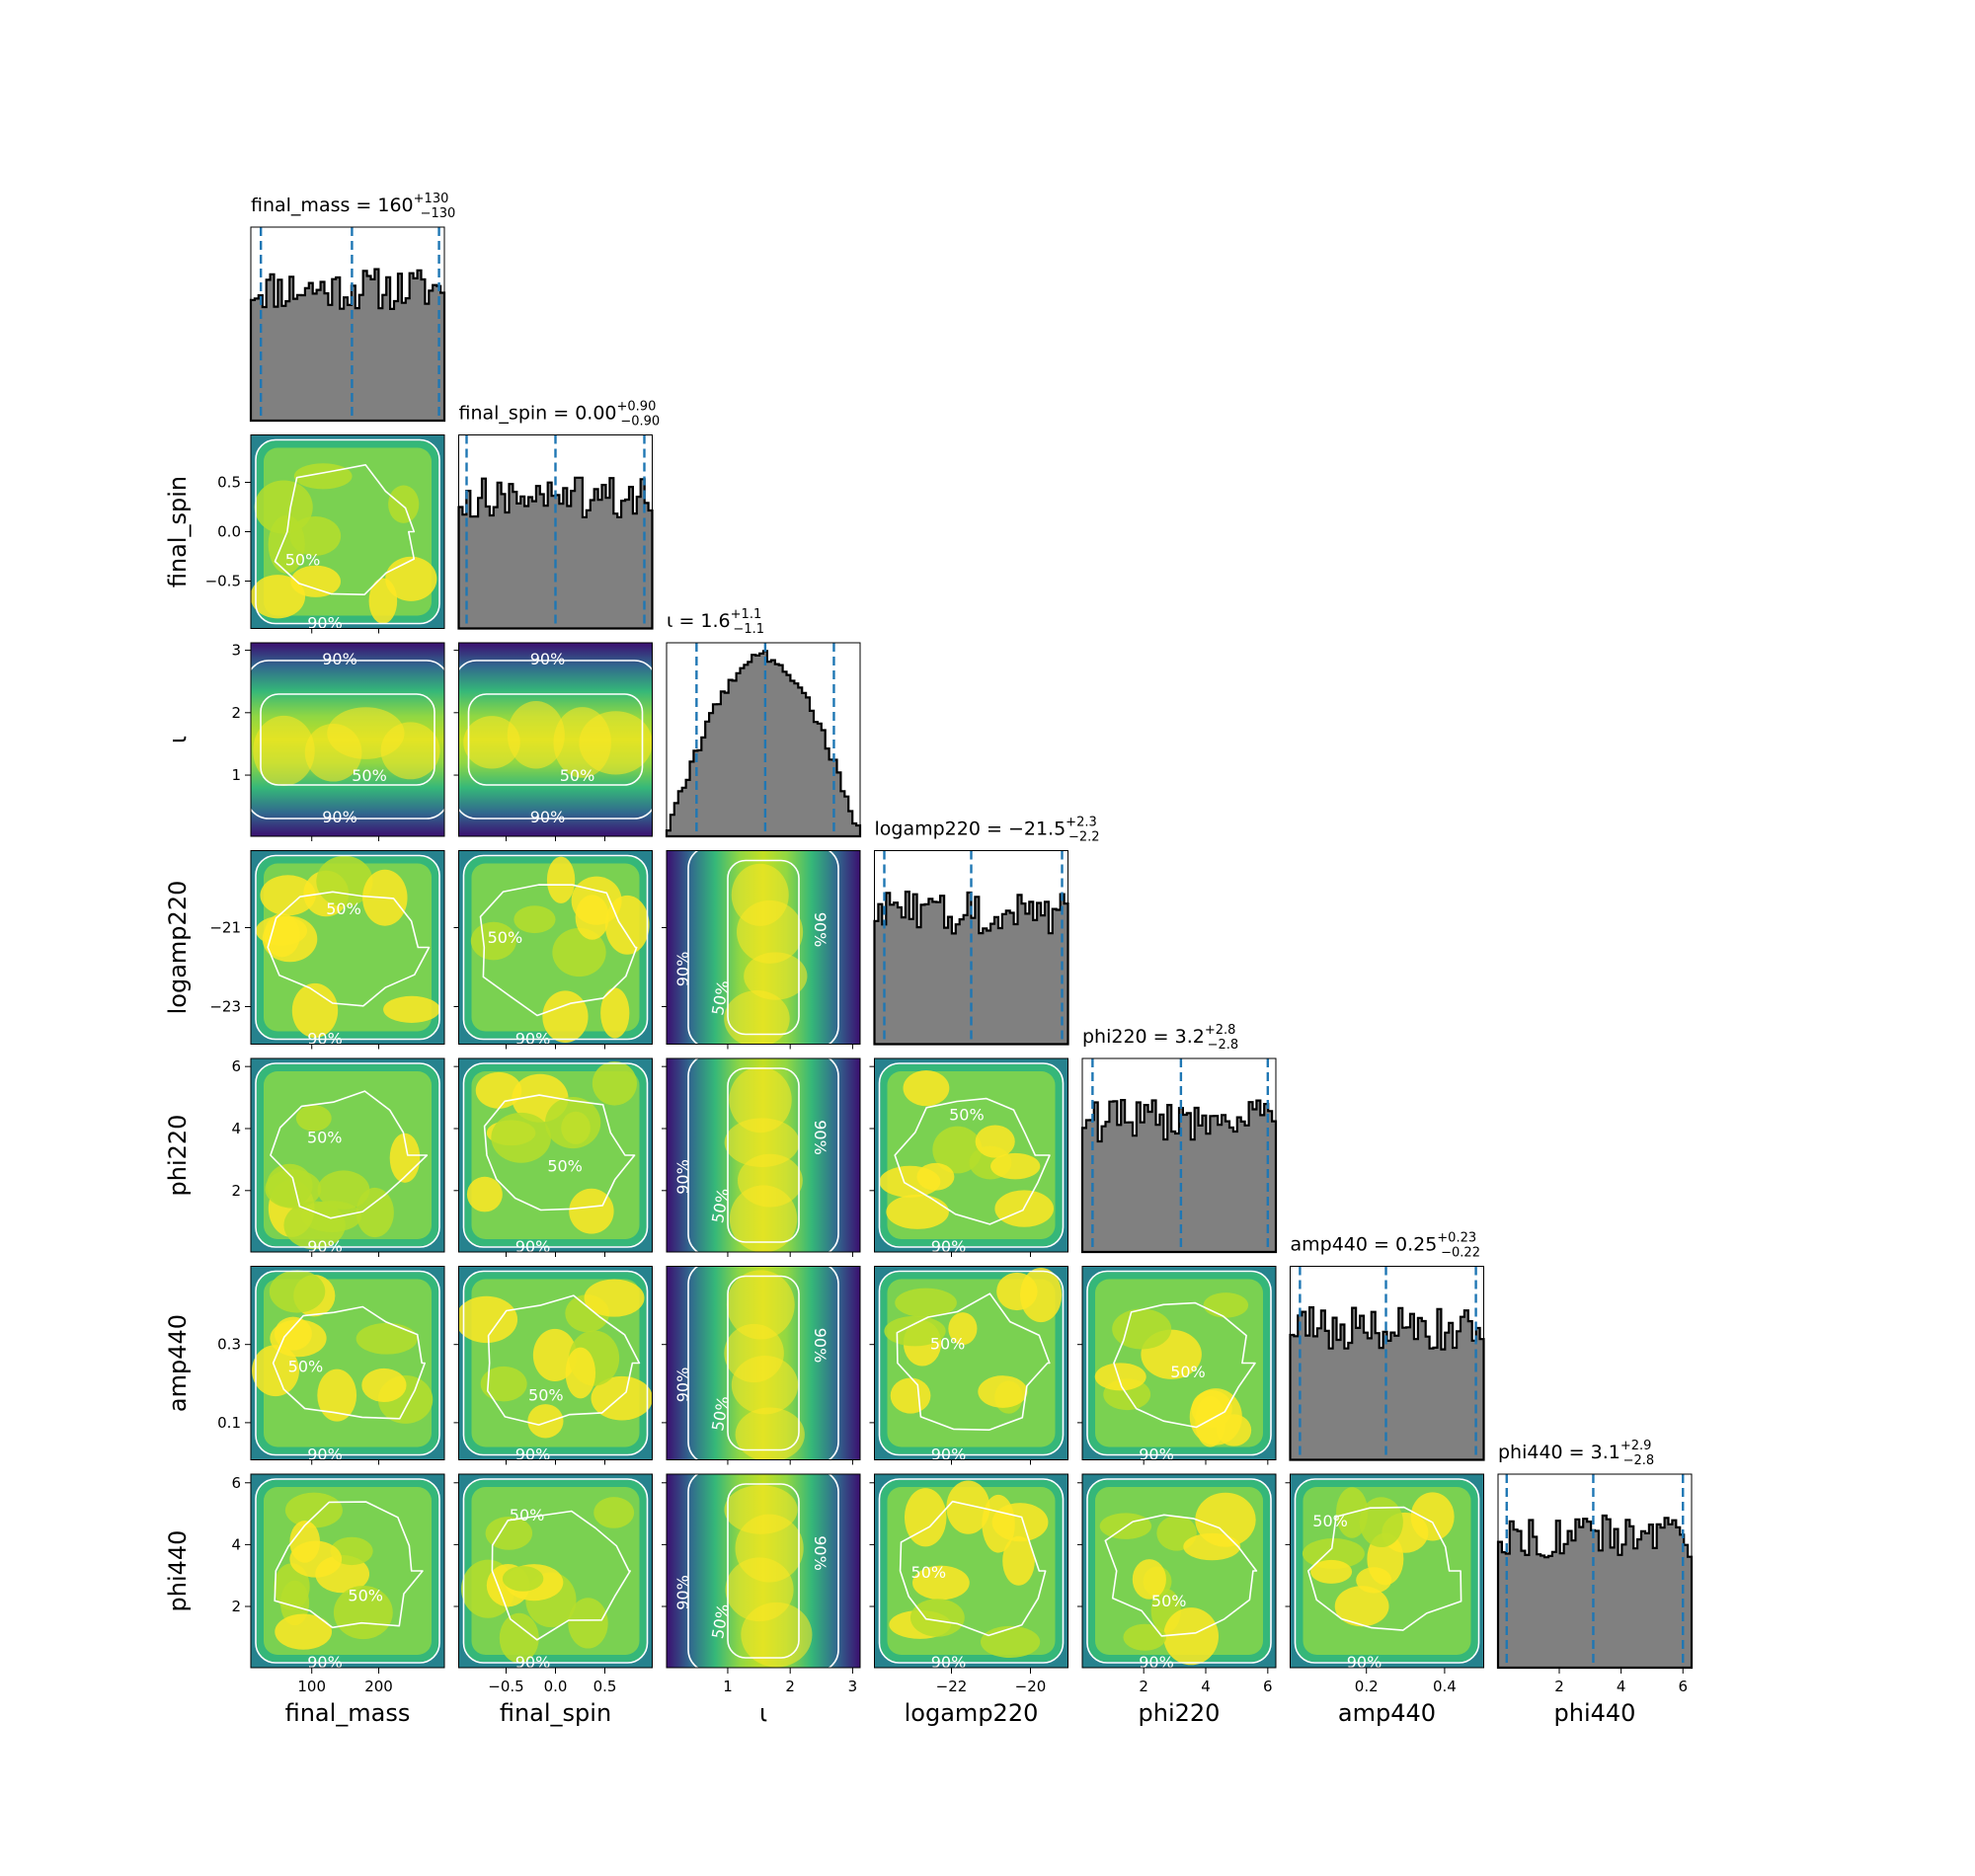 Image resolution: width=1975 pixels, height=1876 pixels. I want to click on y-axis-label: phi220, so click(178, 1156).